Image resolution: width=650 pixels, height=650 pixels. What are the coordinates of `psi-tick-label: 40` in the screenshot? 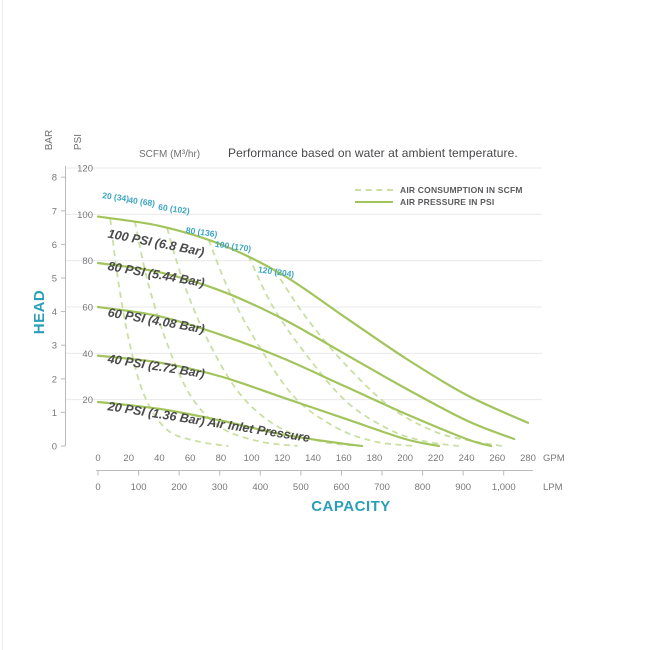 It's located at (87, 354).